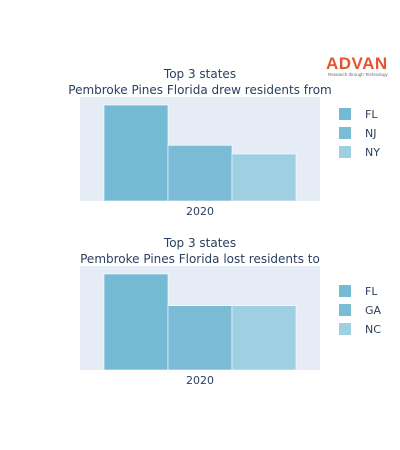 The width and height of the screenshot is (400, 450). What do you see at coordinates (345, 329) in the screenshot?
I see `chart-2-legend-swatch-nc` at bounding box center [345, 329].